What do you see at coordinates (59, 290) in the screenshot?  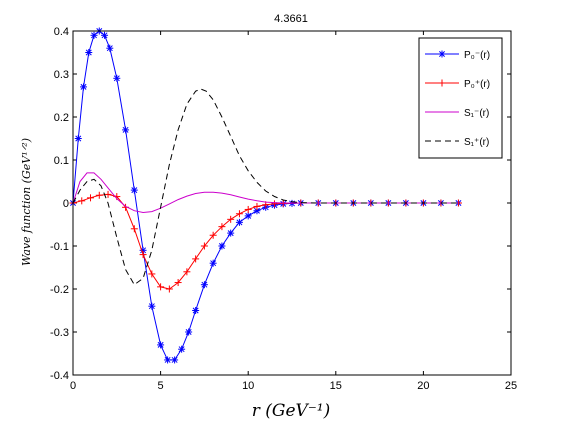 I see `y-tick-label: -0.2` at bounding box center [59, 290].